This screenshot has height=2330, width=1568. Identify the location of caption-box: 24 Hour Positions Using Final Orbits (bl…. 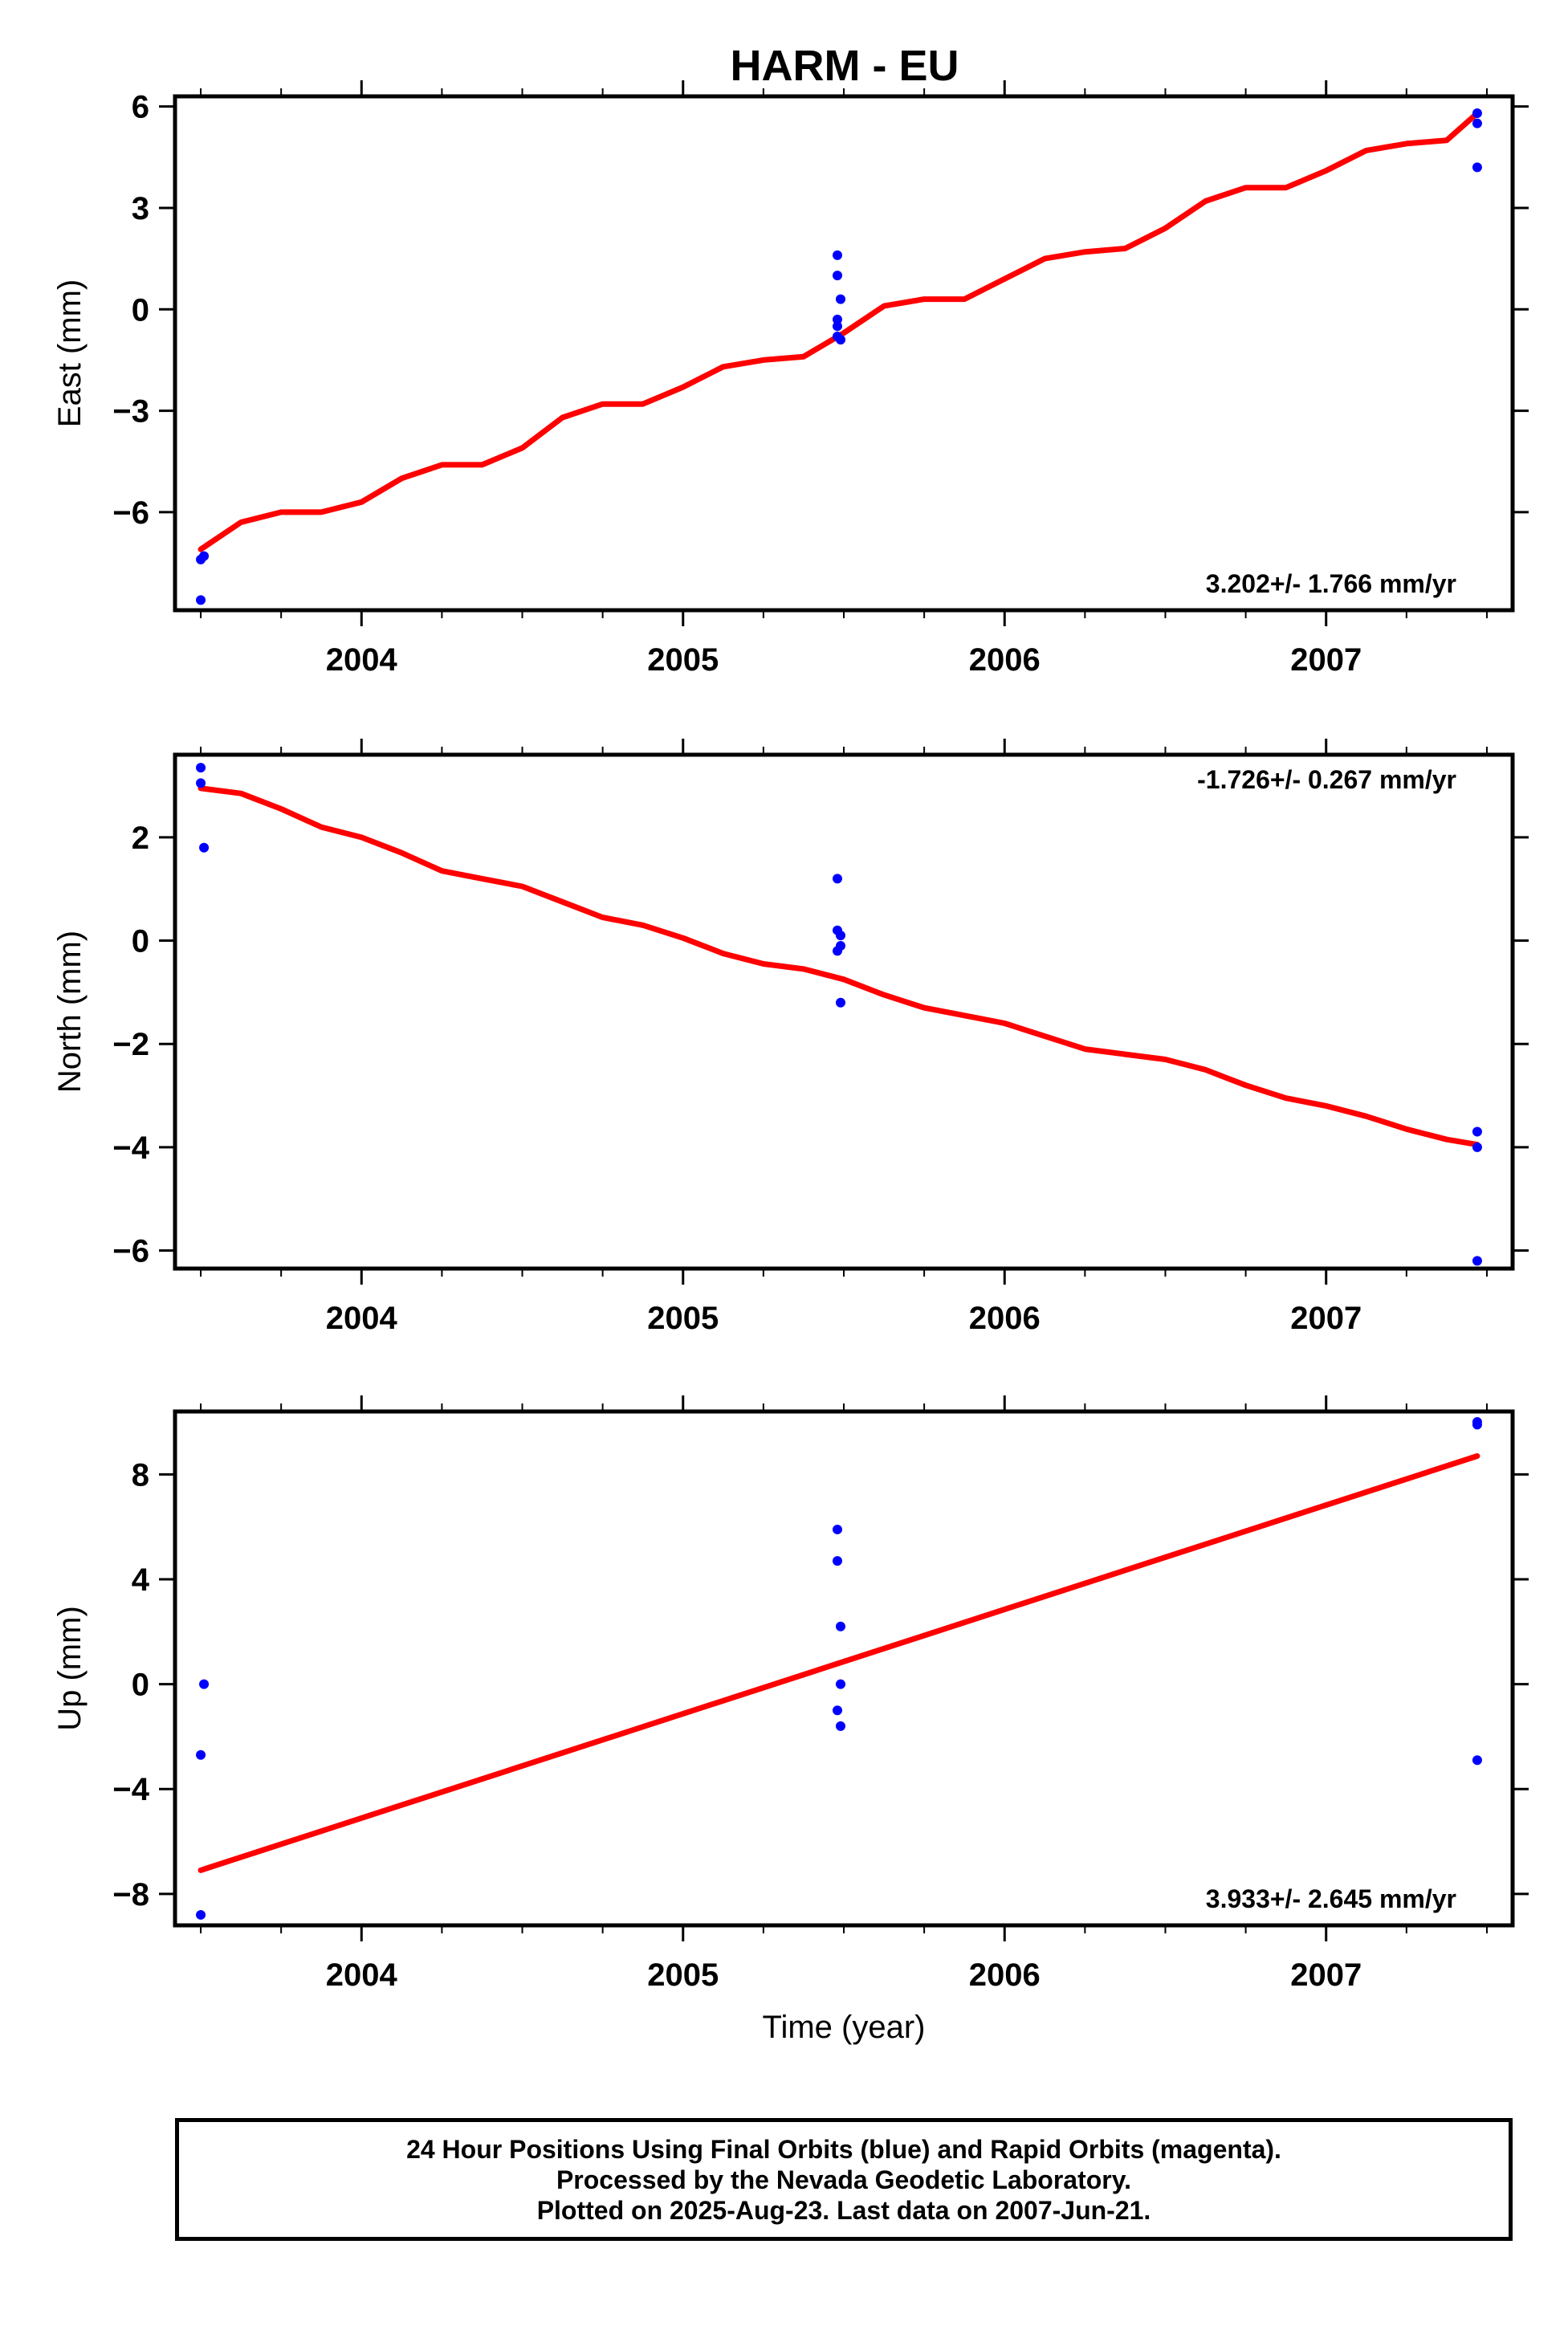
(844, 2179).